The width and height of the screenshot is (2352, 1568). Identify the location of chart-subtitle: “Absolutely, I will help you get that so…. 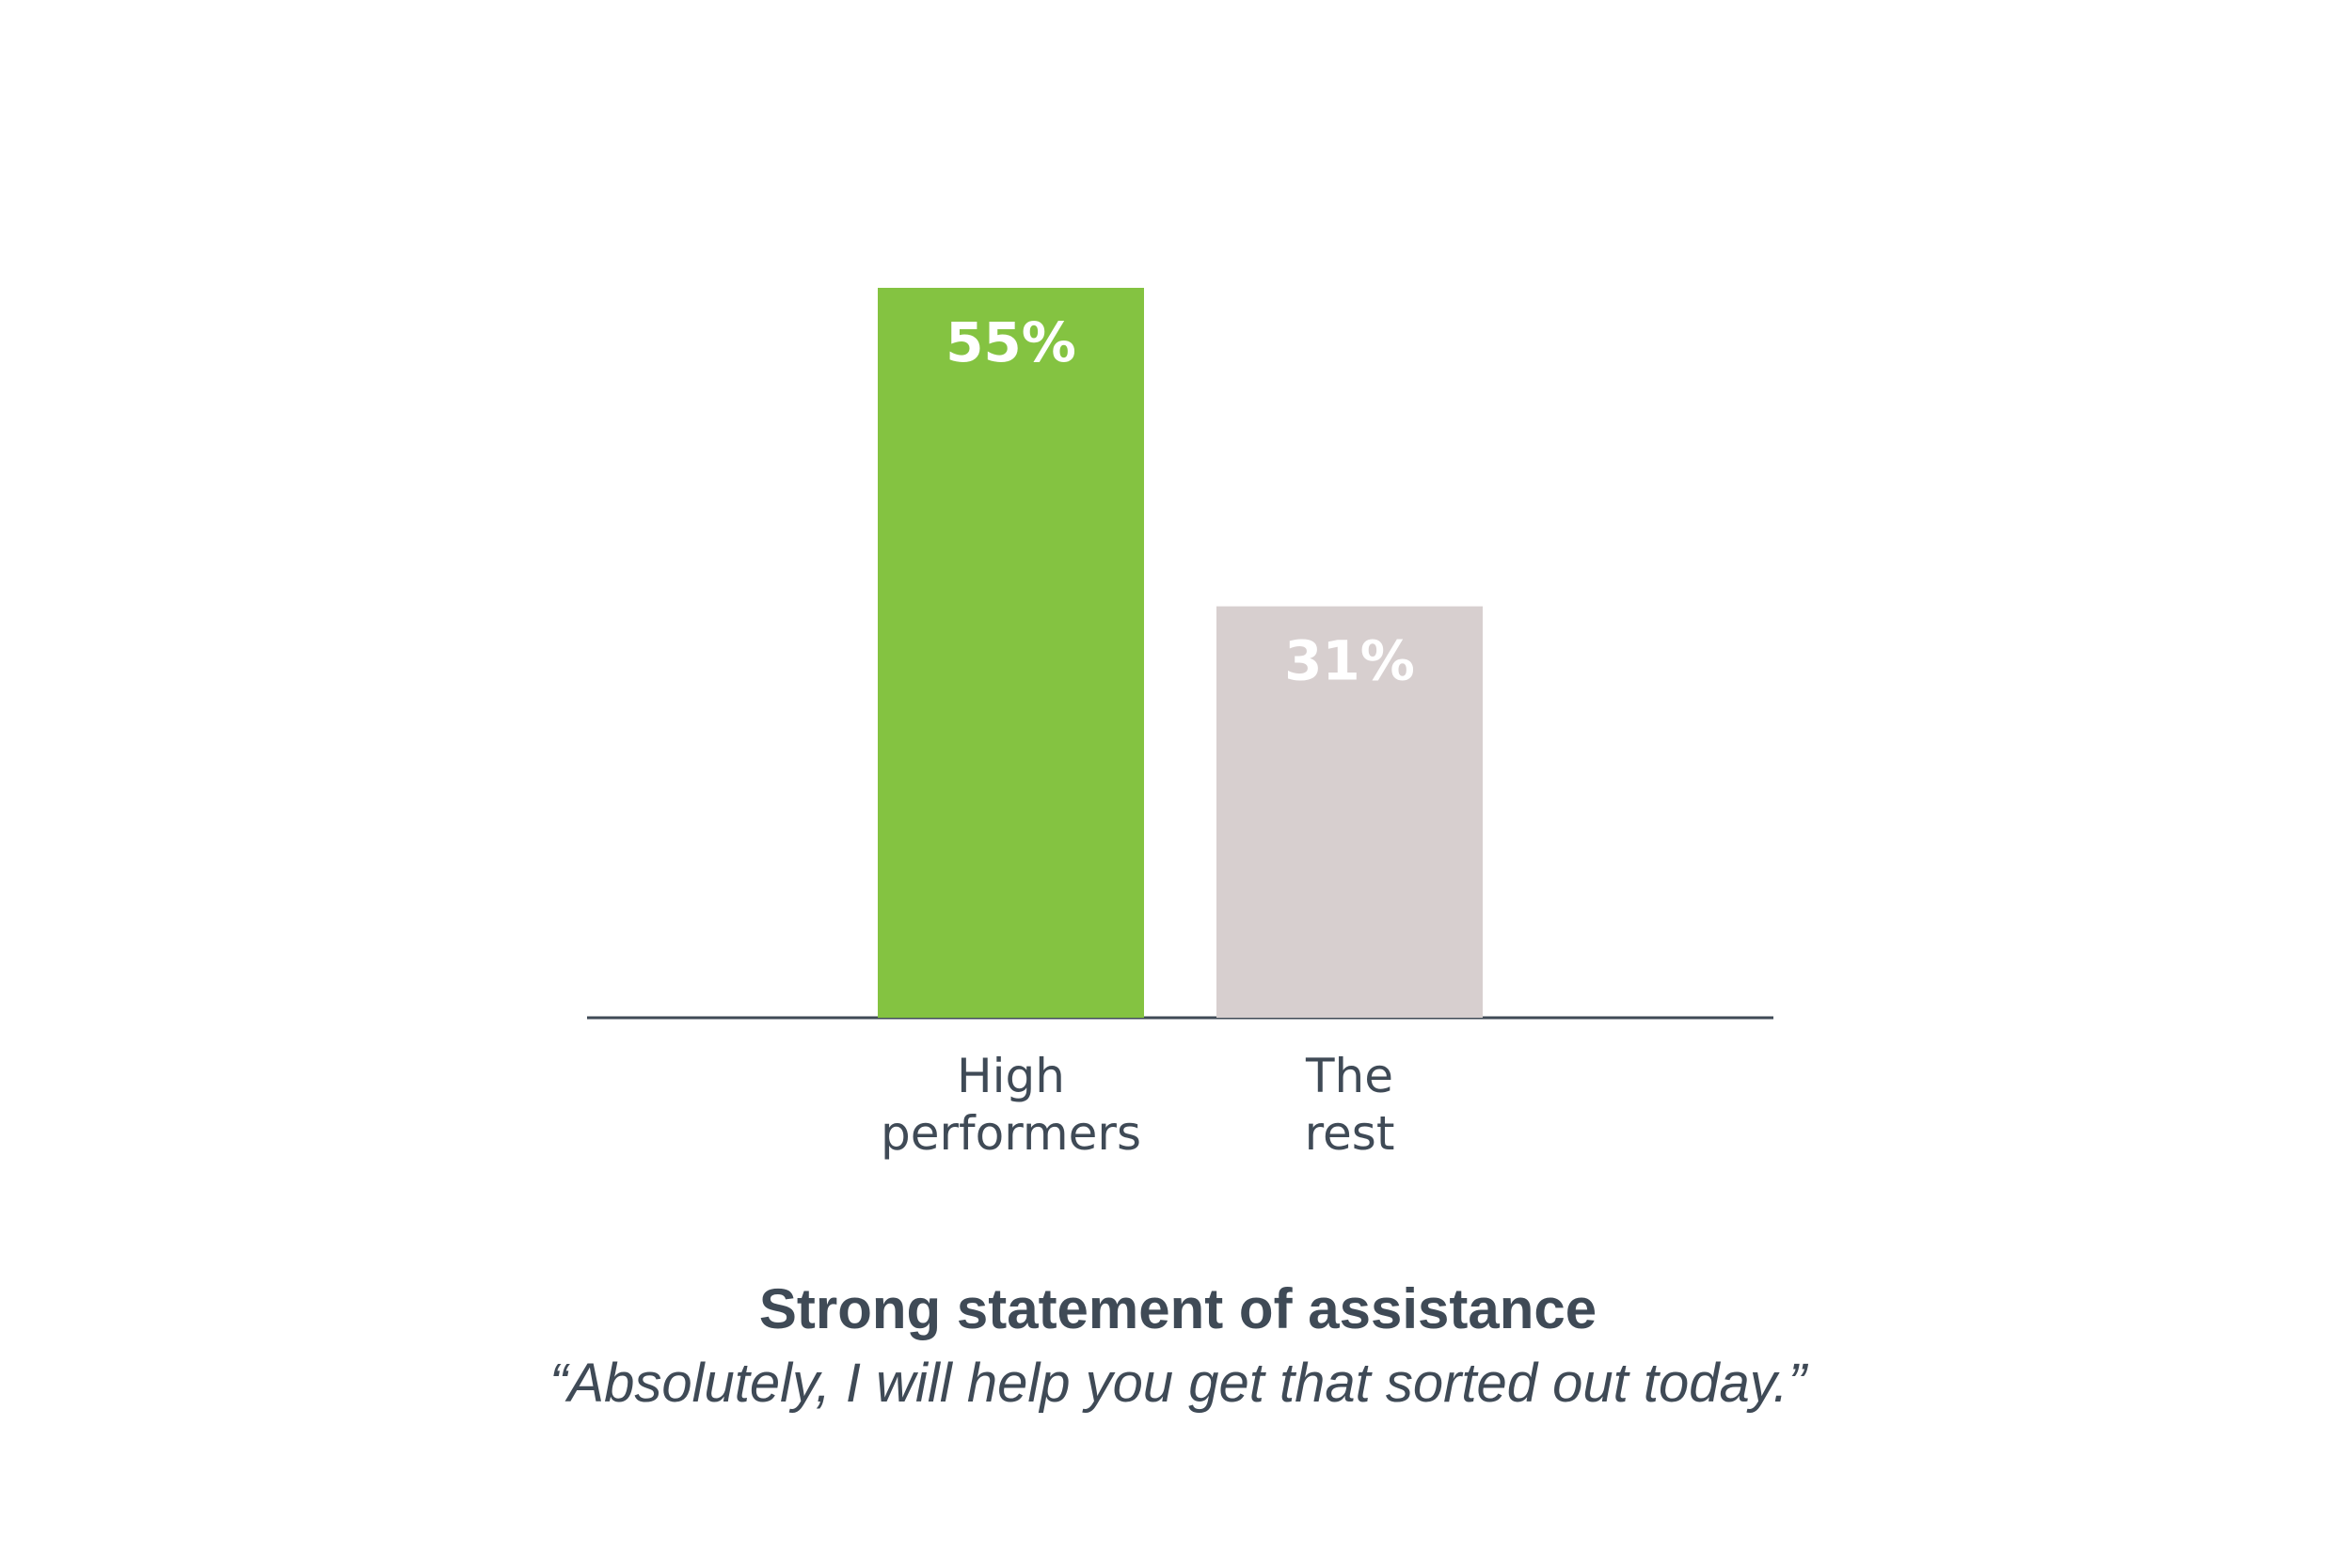
(1178, 1383).